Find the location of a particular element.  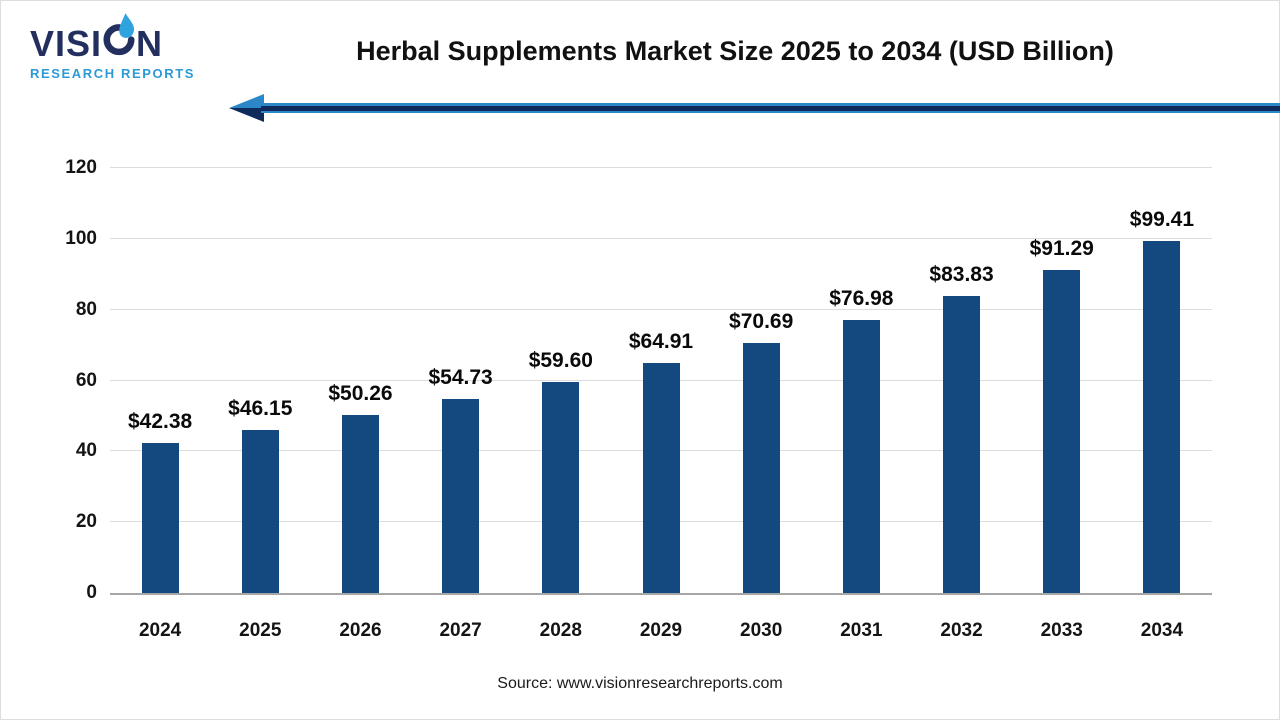

x-tick-label-2029: 2029 is located at coordinates (661, 630).